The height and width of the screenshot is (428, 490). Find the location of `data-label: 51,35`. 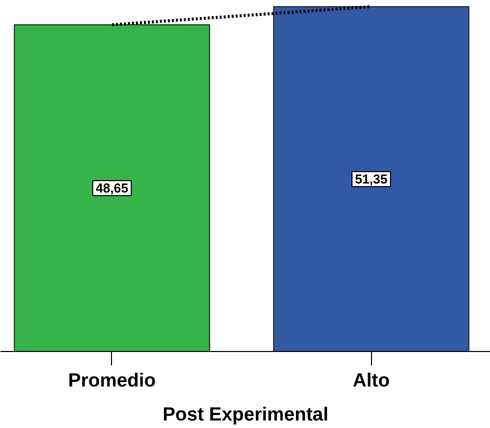

data-label: 51,35 is located at coordinates (371, 179).